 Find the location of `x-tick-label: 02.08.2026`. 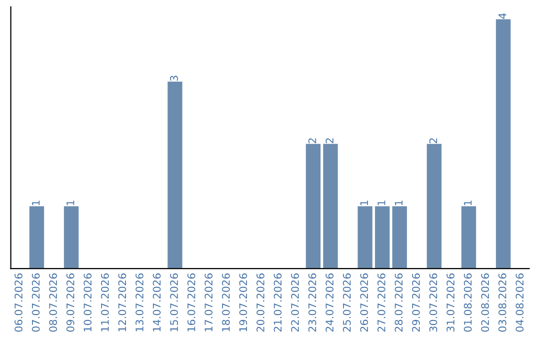

x-tick-label: 02.08.2026 is located at coordinates (485, 302).